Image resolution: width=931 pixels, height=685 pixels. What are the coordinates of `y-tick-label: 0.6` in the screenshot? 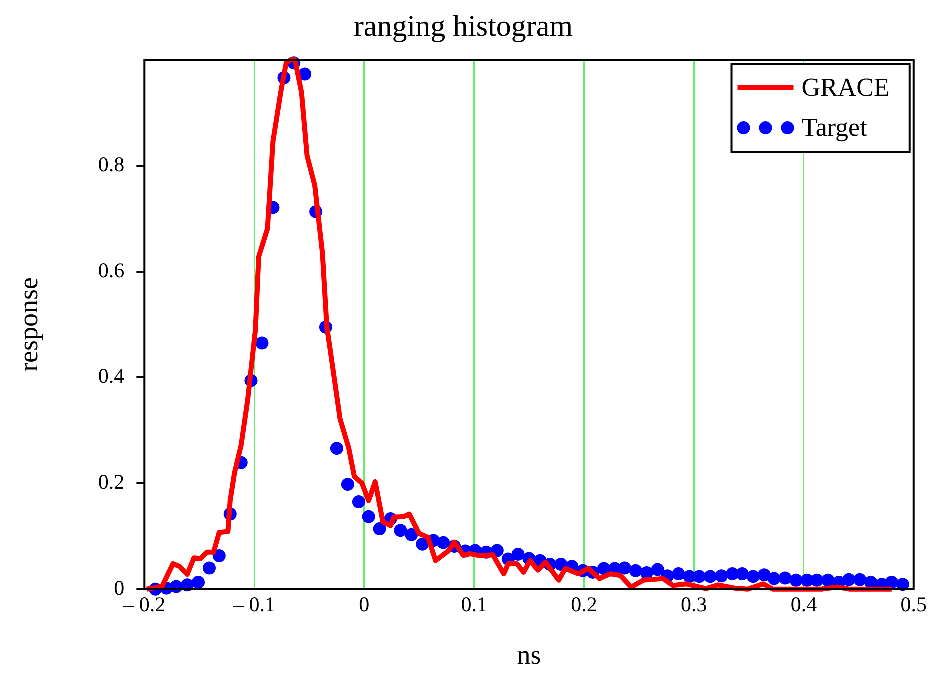 It's located at (111, 270).